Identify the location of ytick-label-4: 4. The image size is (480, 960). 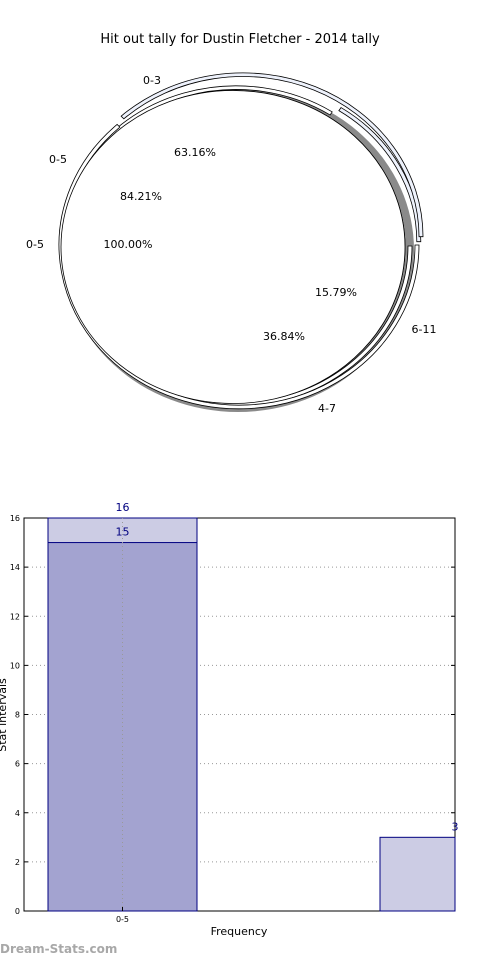
(17, 813).